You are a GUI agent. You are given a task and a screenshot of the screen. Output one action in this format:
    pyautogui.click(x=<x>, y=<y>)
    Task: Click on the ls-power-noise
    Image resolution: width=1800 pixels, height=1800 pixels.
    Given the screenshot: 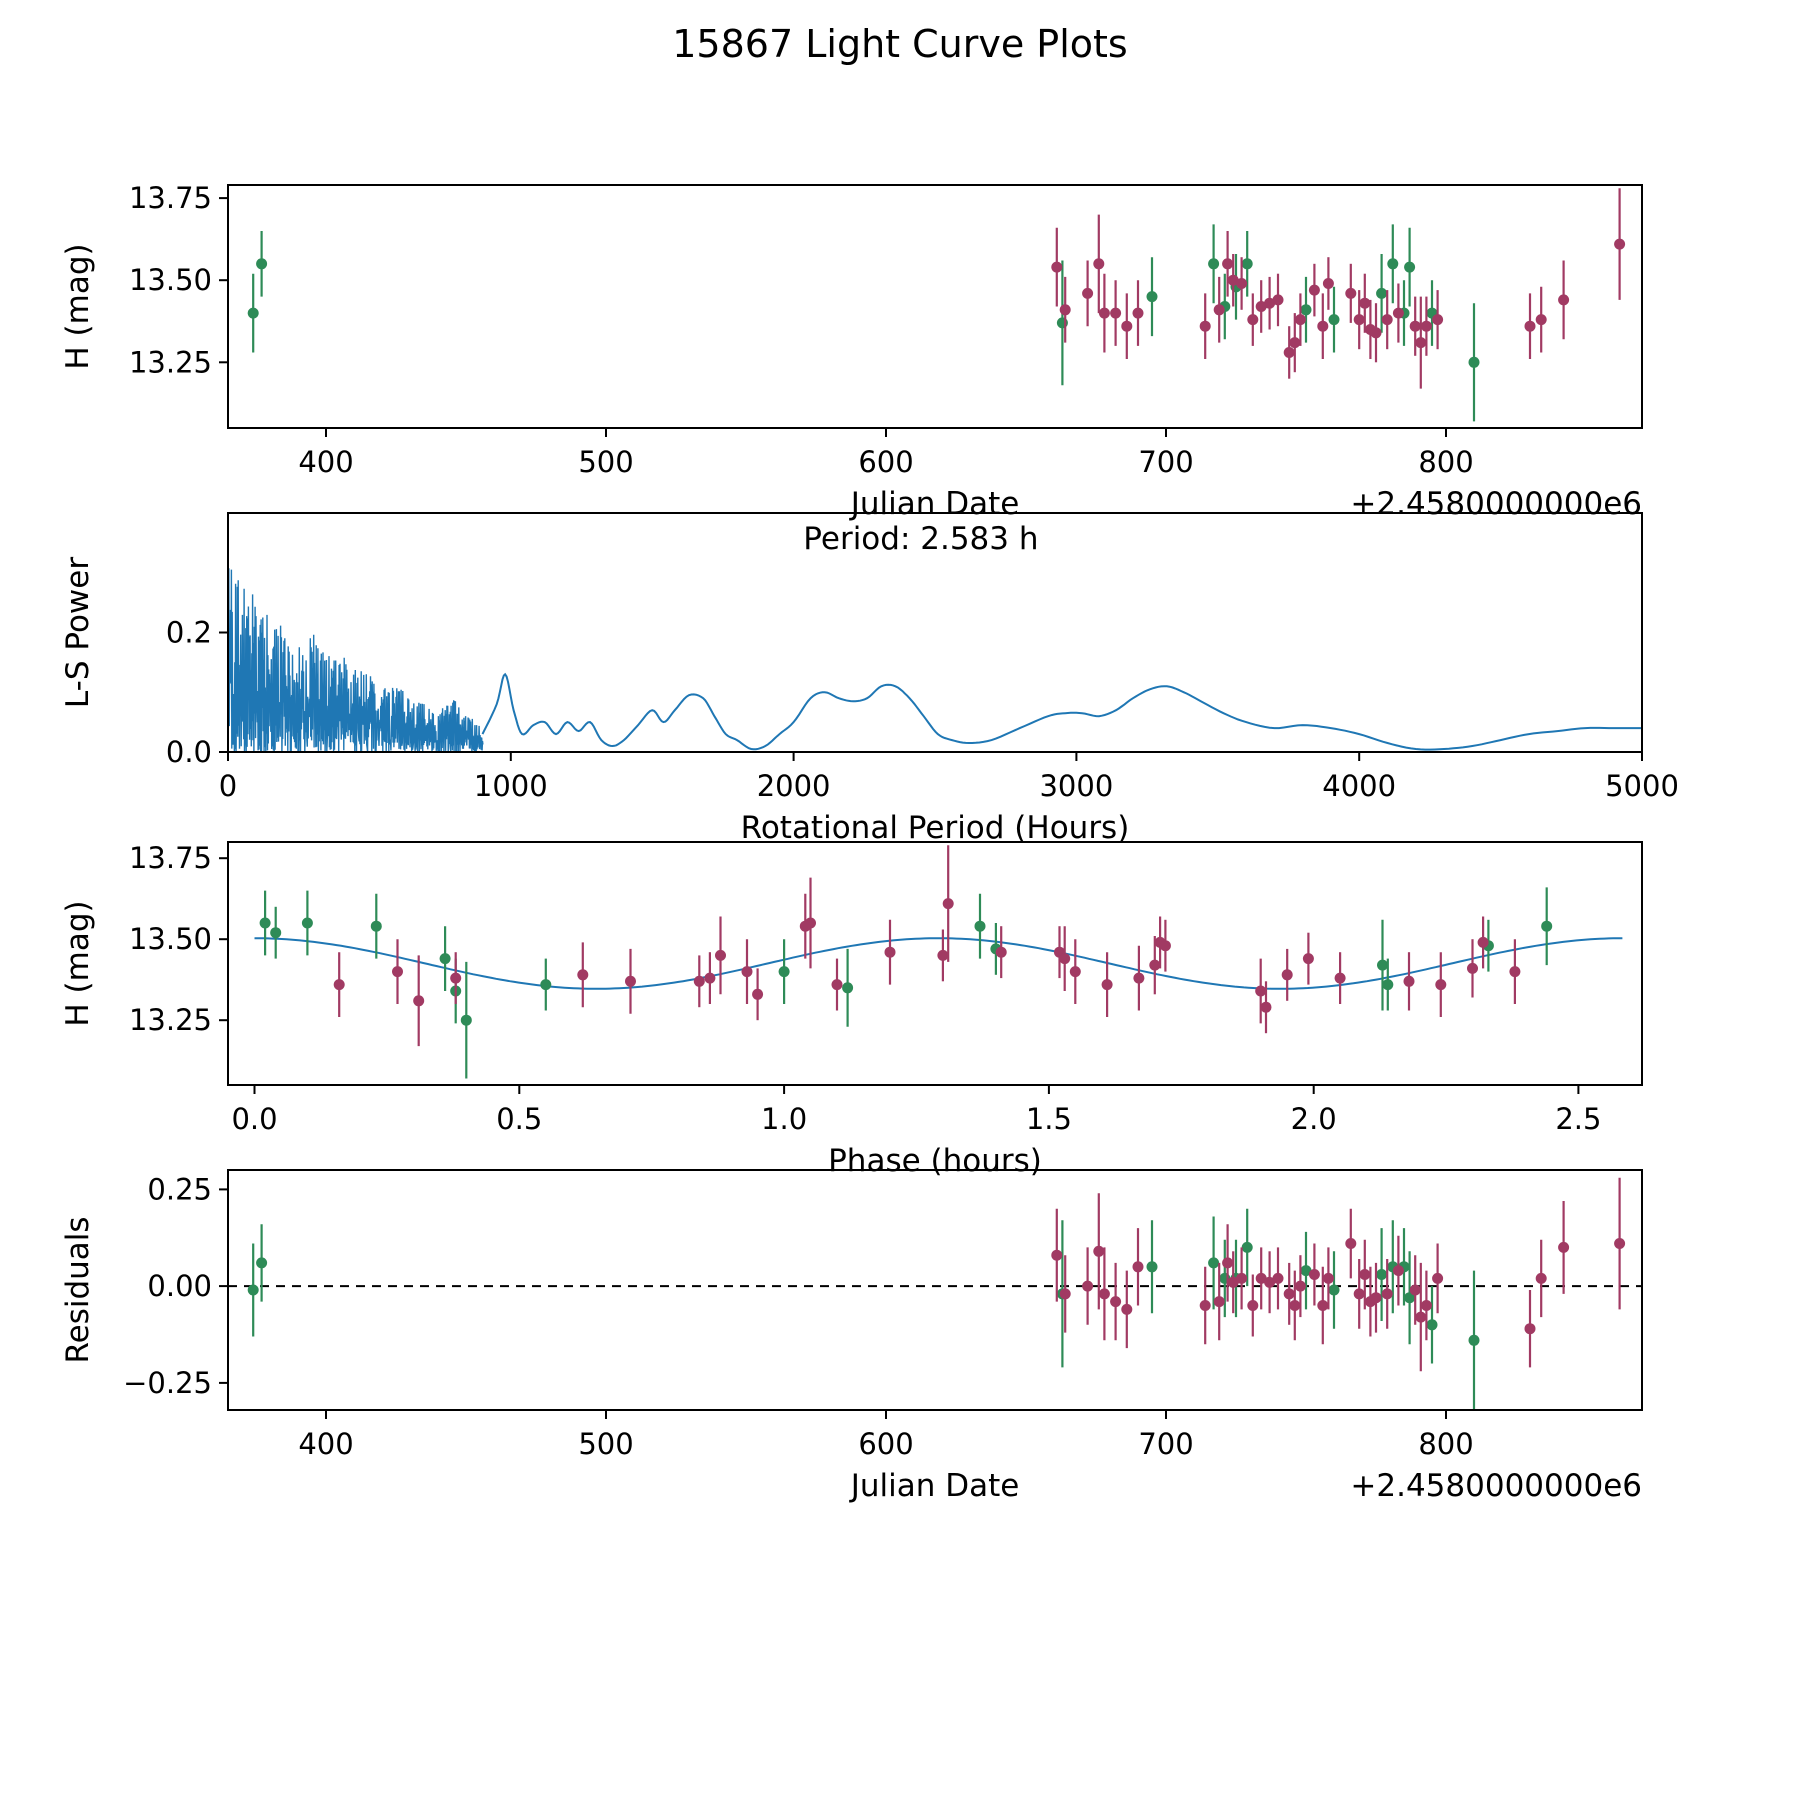 What is the action you would take?
    pyautogui.click(x=356, y=634)
    